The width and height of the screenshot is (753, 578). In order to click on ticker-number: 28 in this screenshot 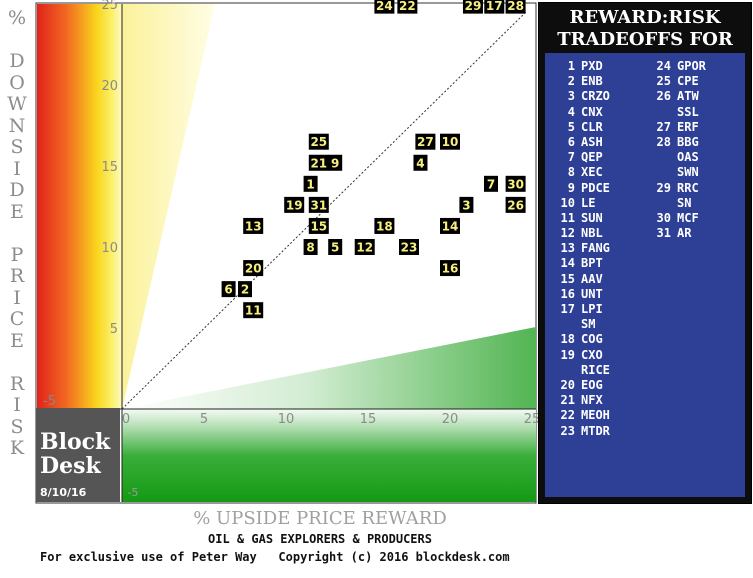, I will do `click(663, 141)`.